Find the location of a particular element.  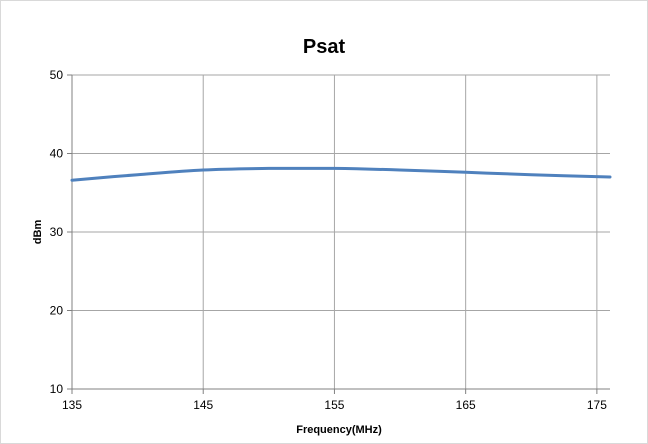

x-tick-label: 155 is located at coordinates (334, 405).